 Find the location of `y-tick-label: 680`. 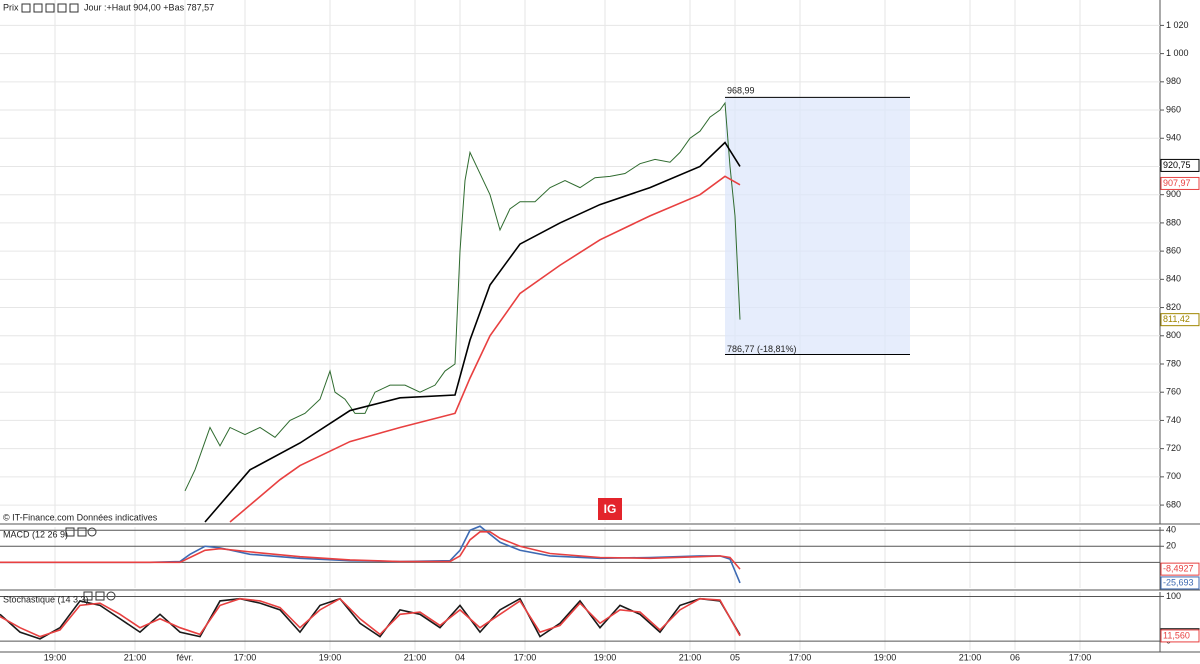

y-tick-label: 680 is located at coordinates (1173, 504).